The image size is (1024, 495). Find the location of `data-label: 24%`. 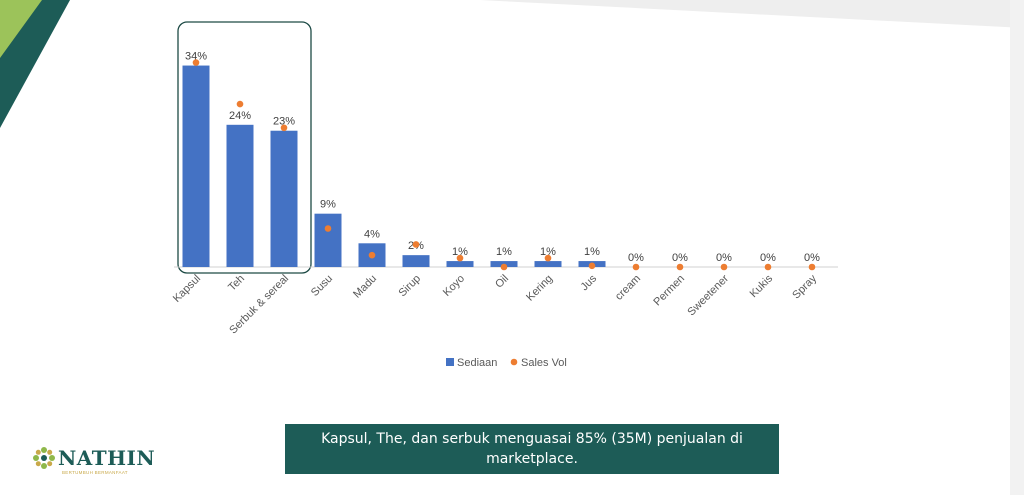

data-label: 24% is located at coordinates (240, 116).